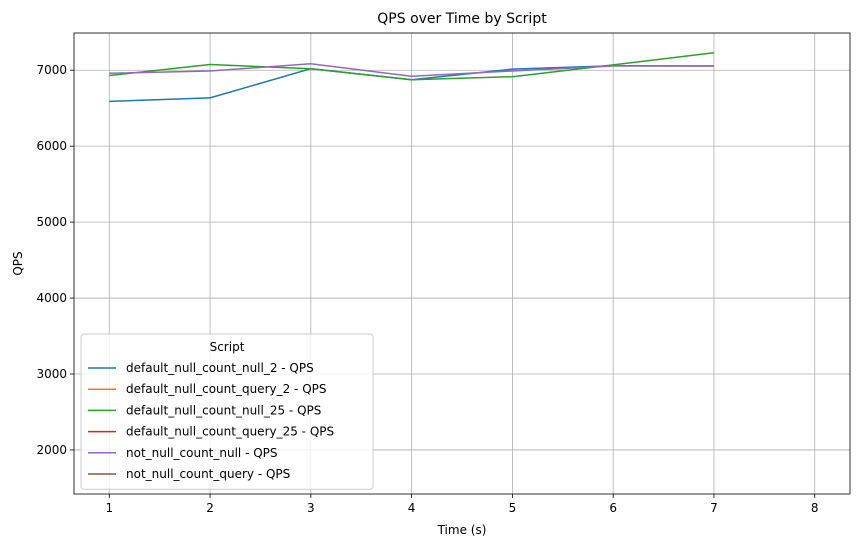 Image resolution: width=859 pixels, height=547 pixels. I want to click on x-tick-label: 3, so click(311, 508).